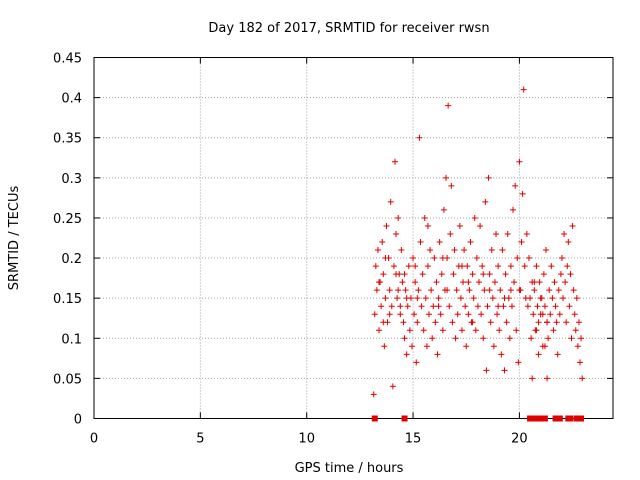 Image resolution: width=640 pixels, height=480 pixels. I want to click on y-axis-label: SRMTID / TECUs, so click(14, 238).